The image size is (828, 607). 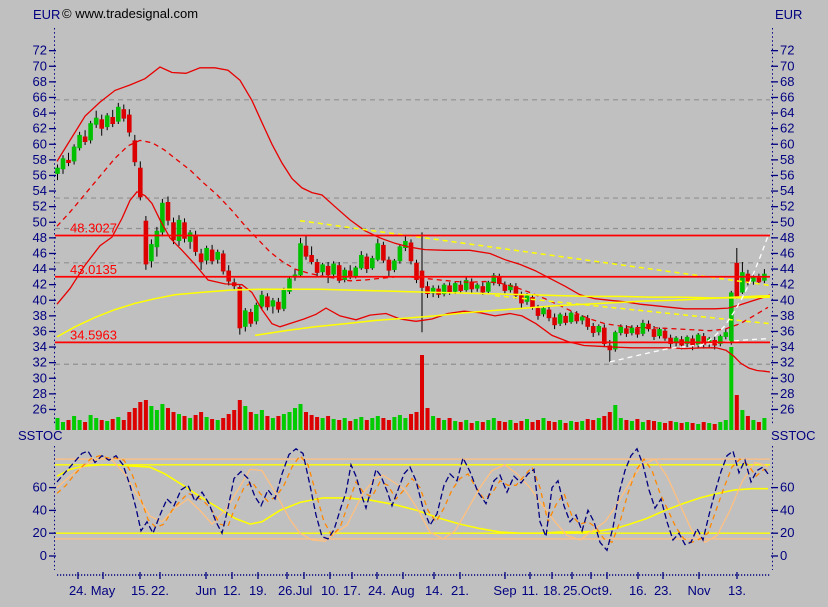 I want to click on price-tick-label-left: 44, so click(x=40, y=268).